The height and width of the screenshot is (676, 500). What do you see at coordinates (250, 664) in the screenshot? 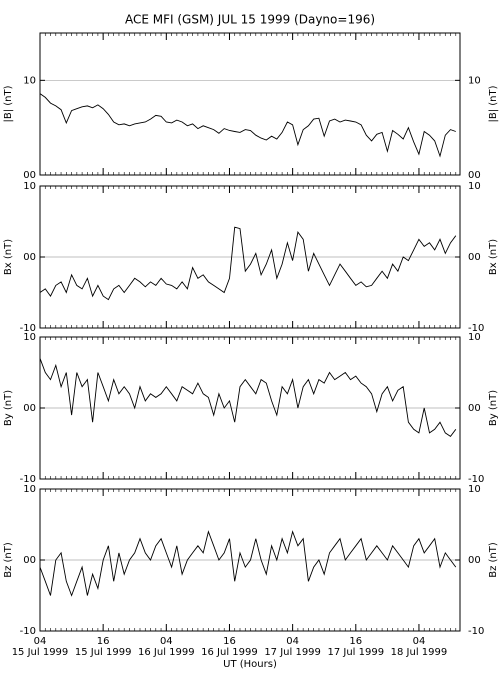
I see `x-axis-label: UT (Hours)` at bounding box center [250, 664].